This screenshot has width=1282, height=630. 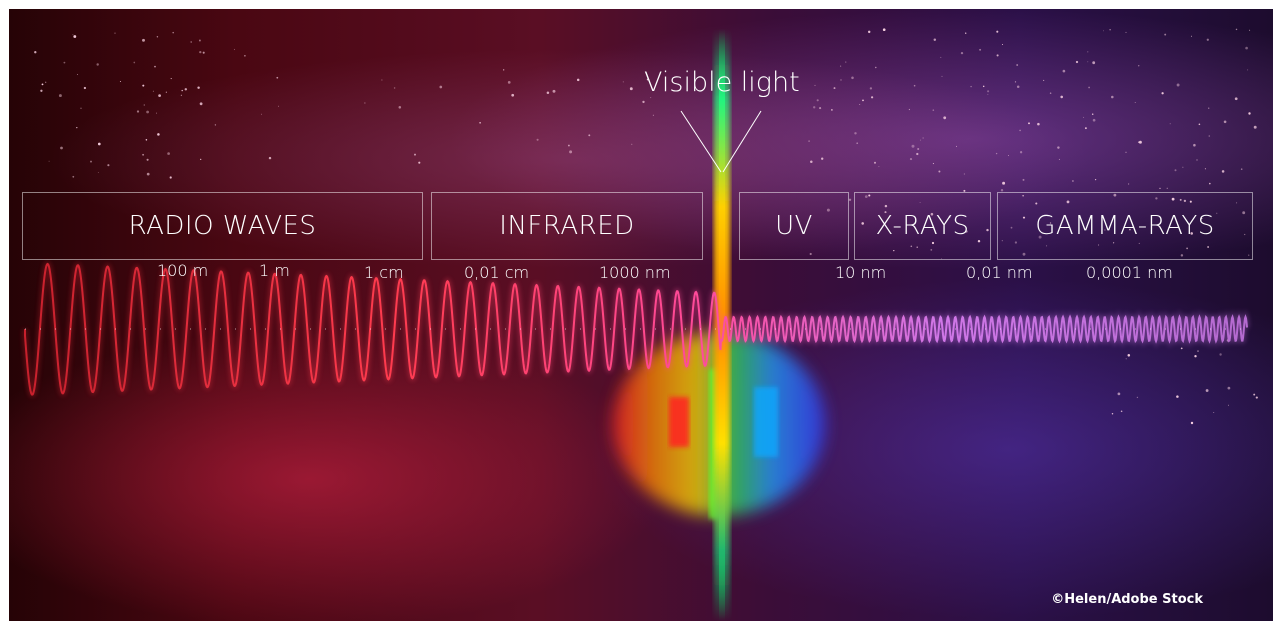 What do you see at coordinates (222, 226) in the screenshot?
I see `band-radio-waves: RADIO WAVES` at bounding box center [222, 226].